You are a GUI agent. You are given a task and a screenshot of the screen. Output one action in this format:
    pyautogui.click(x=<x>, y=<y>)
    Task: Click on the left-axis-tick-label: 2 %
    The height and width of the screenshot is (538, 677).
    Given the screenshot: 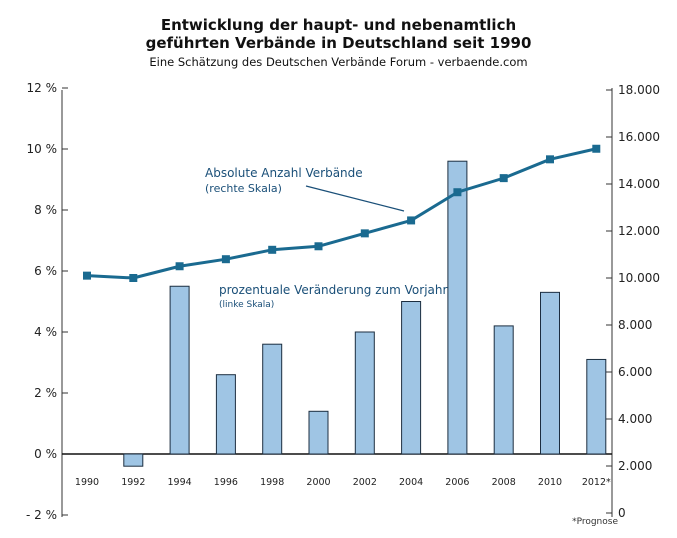 What is the action you would take?
    pyautogui.click(x=45, y=393)
    